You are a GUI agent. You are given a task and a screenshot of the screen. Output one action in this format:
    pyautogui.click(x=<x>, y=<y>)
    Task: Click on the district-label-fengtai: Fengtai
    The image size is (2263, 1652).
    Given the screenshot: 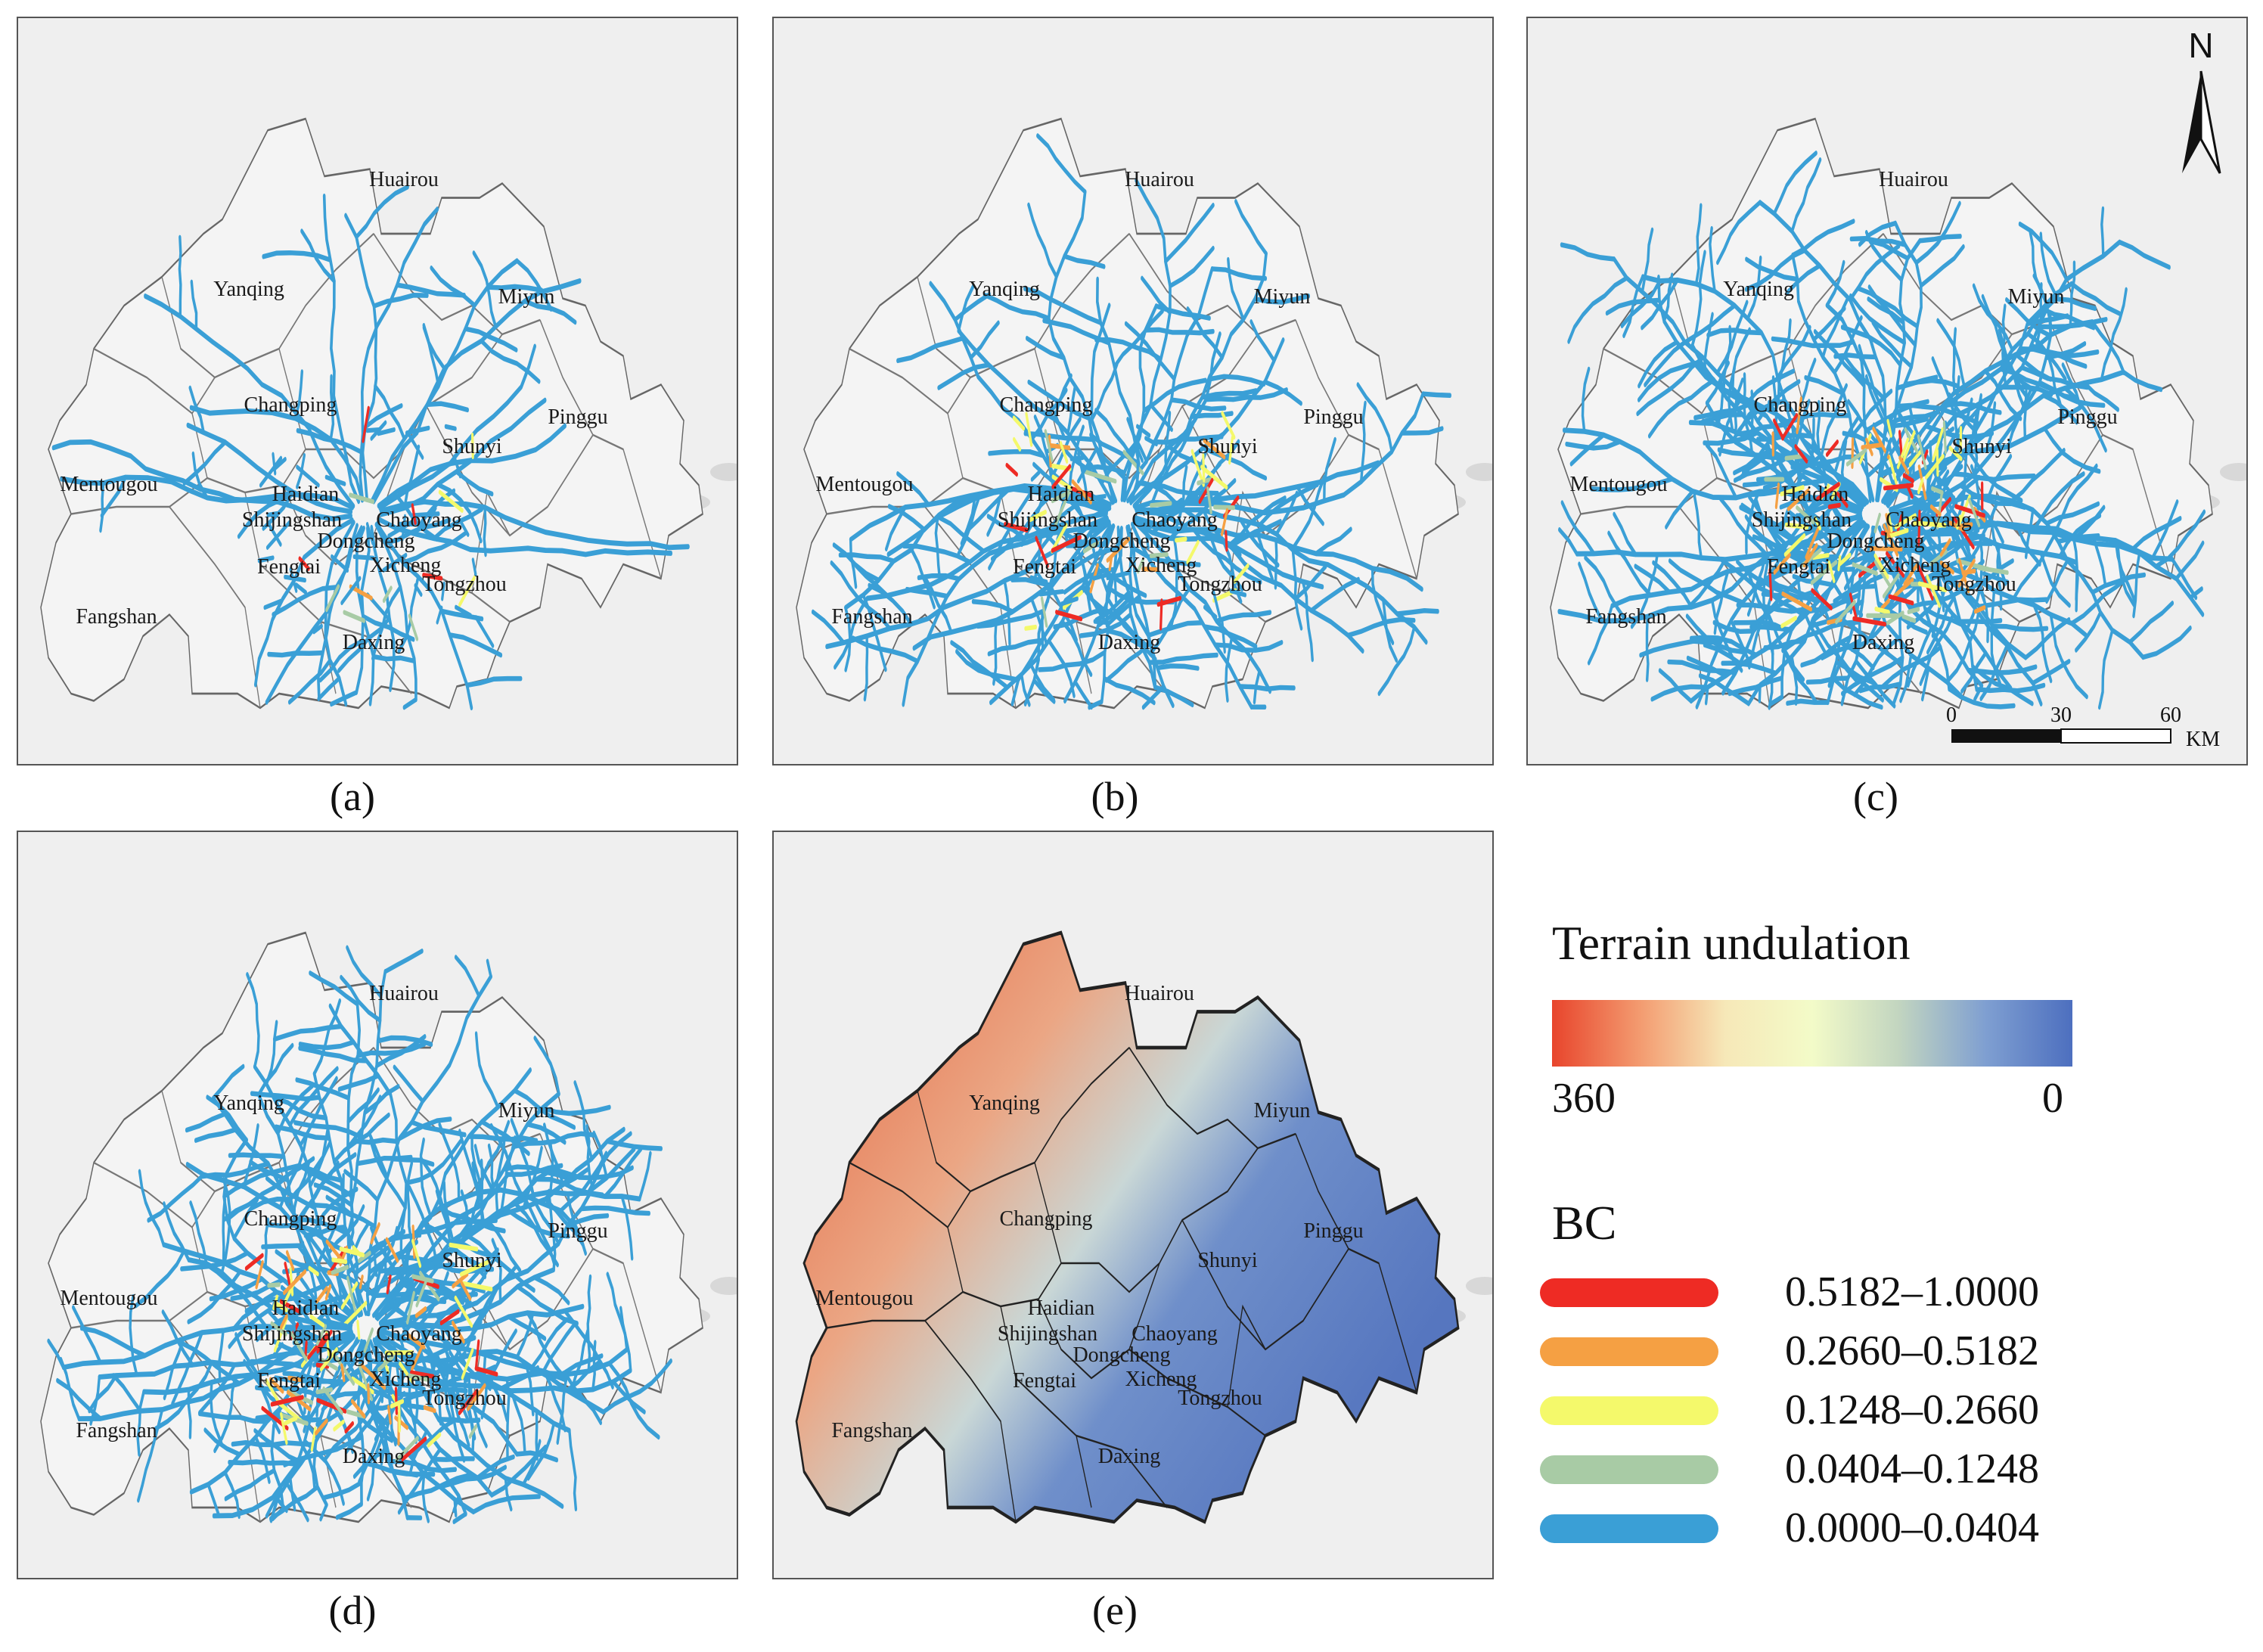 What is the action you would take?
    pyautogui.click(x=1044, y=567)
    